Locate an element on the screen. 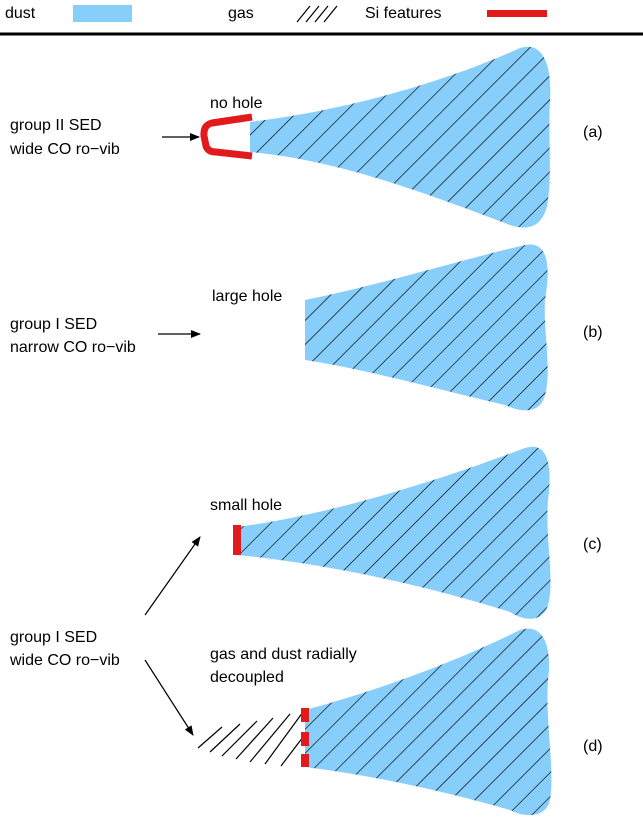 The width and height of the screenshot is (643, 834). panel-tag: (c) is located at coordinates (592, 544).